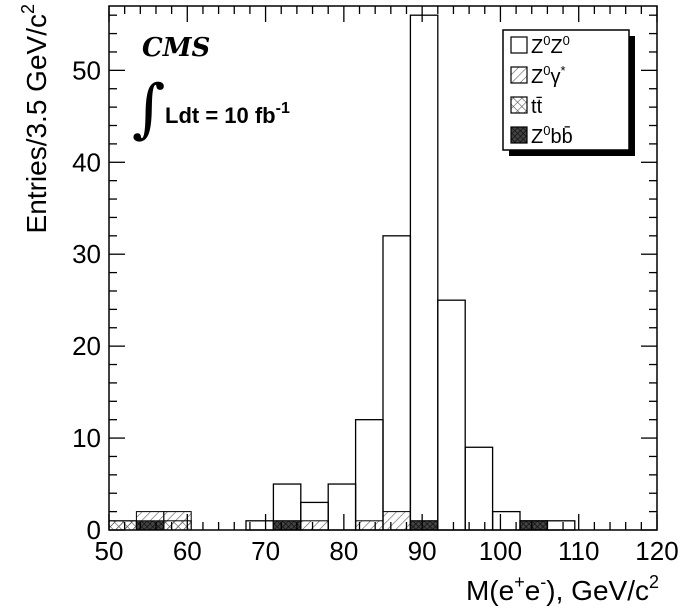  Describe the element at coordinates (86, 438) in the screenshot. I see `y-tick-label-10: 10` at that location.